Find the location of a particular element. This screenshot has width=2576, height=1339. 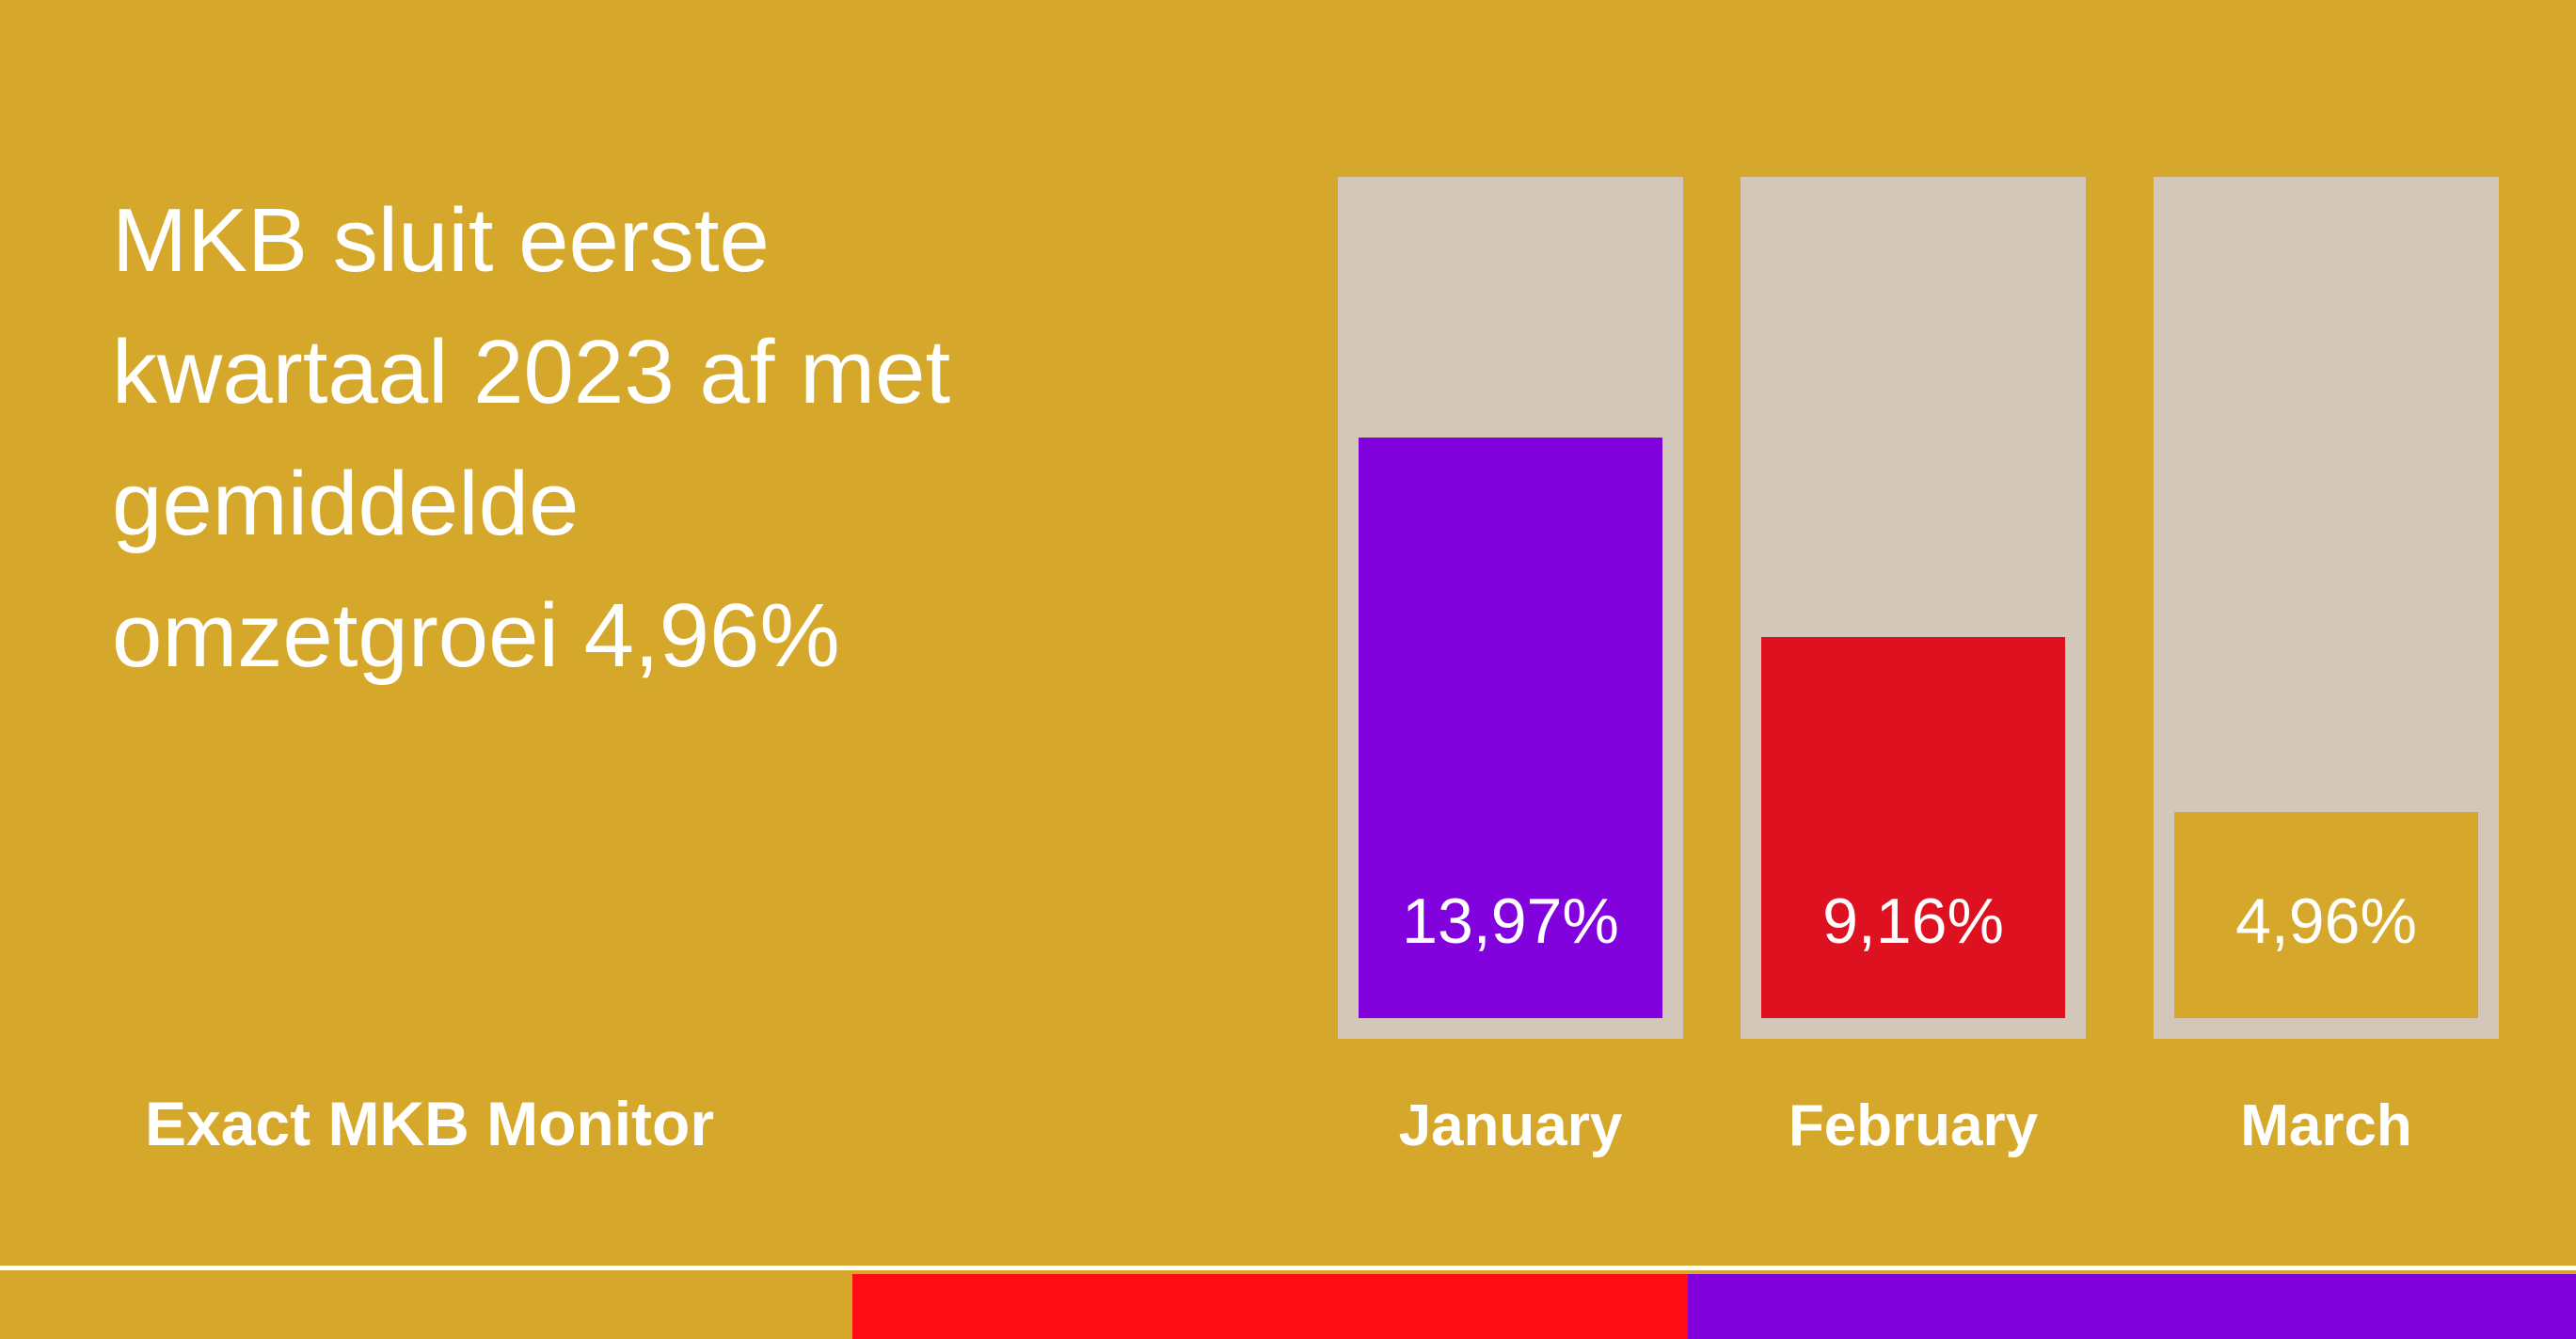

bar-march: 4,96% is located at coordinates (2326, 915).